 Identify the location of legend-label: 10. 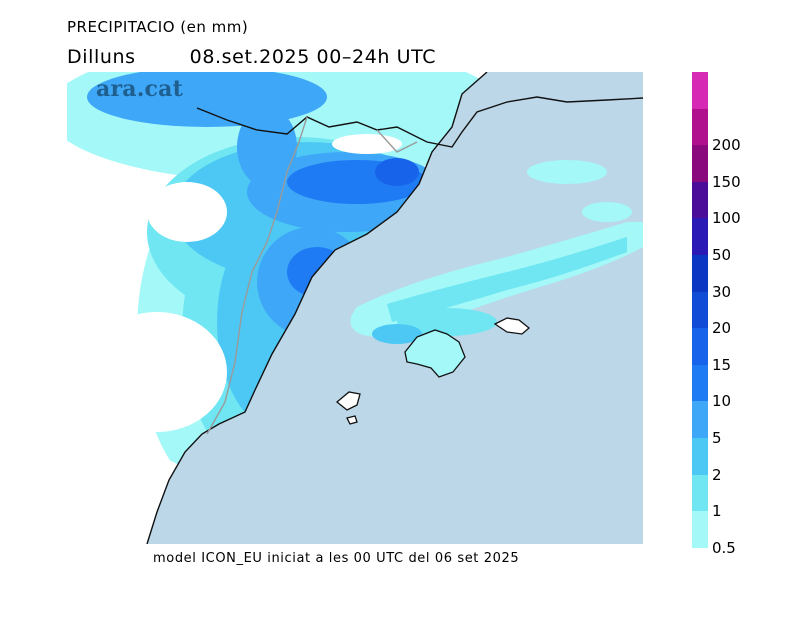
(722, 401).